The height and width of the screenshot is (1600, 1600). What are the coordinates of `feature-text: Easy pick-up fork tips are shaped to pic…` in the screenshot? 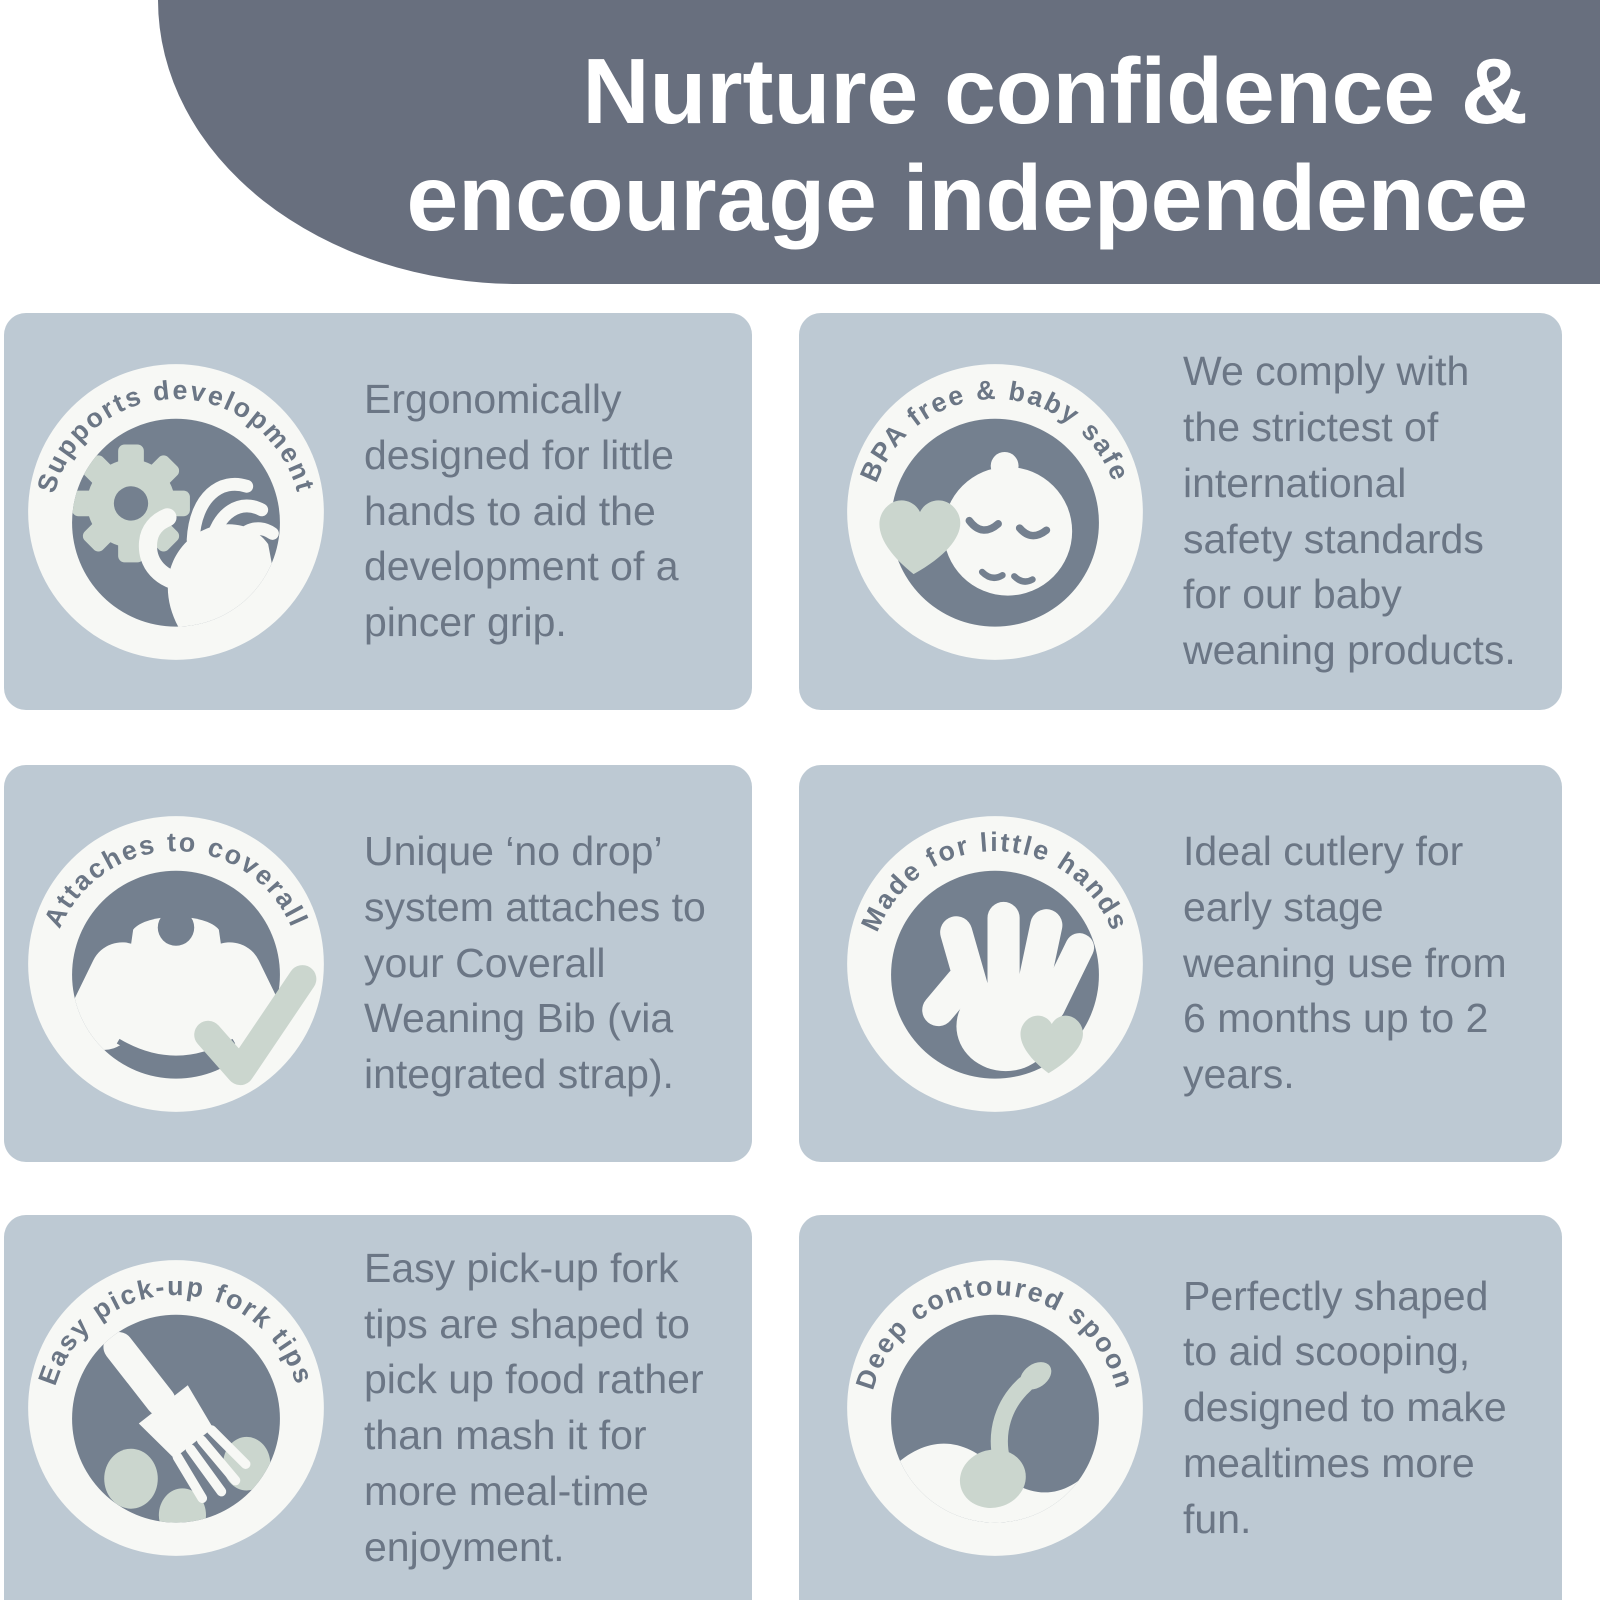 It's located at (534, 1407).